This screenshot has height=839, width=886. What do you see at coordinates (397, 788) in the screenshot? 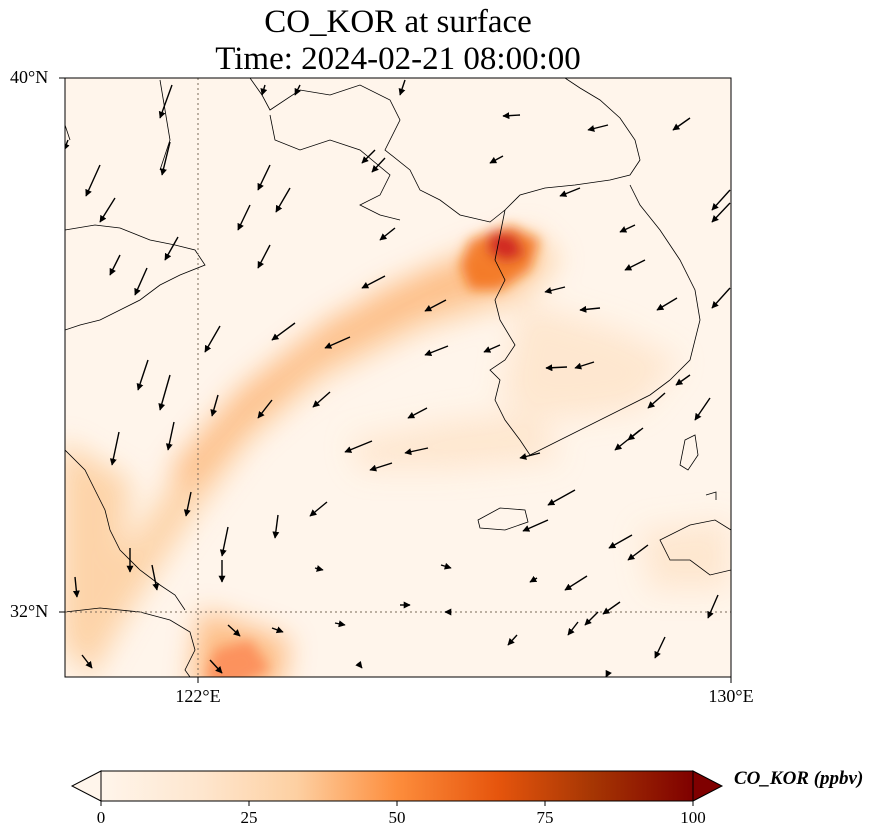
I see `colorbar` at bounding box center [397, 788].